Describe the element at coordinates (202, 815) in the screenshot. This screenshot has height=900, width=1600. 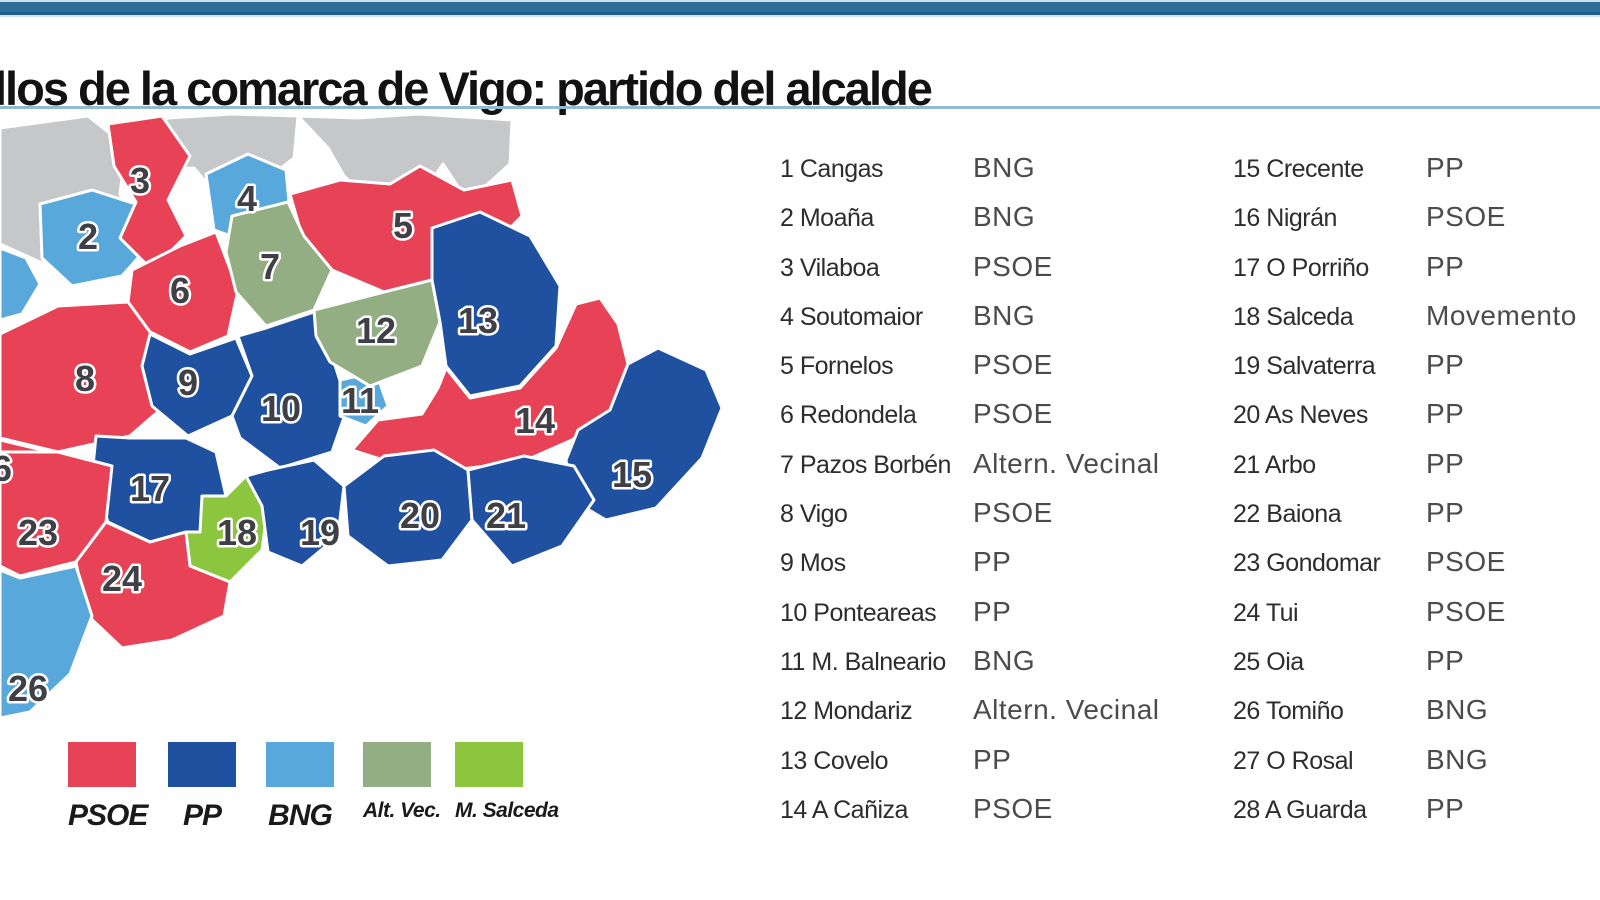
I see `legend-label: PP` at that location.